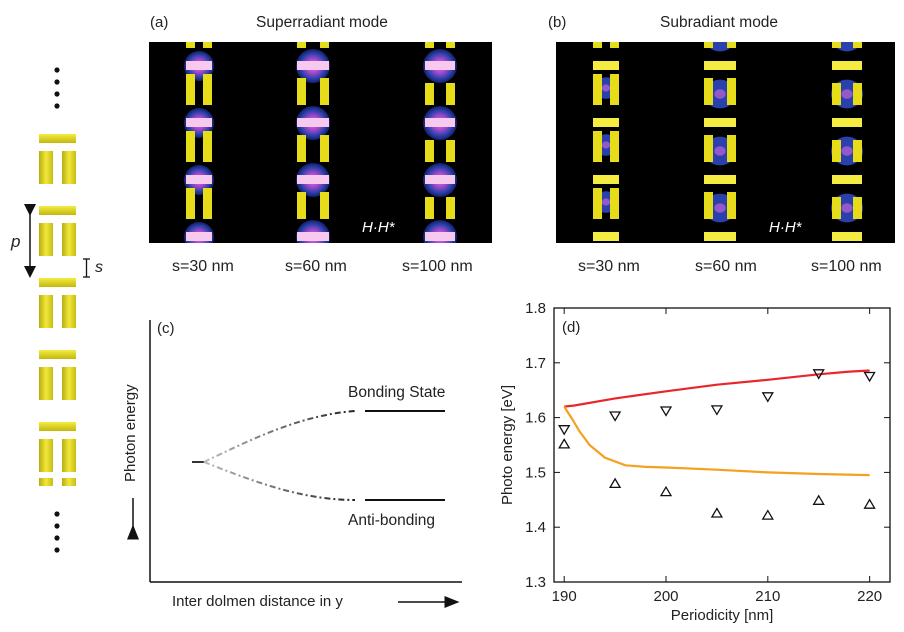 The image size is (904, 632). What do you see at coordinates (279, 481) in the screenshot?
I see `antibonding-curve` at bounding box center [279, 481].